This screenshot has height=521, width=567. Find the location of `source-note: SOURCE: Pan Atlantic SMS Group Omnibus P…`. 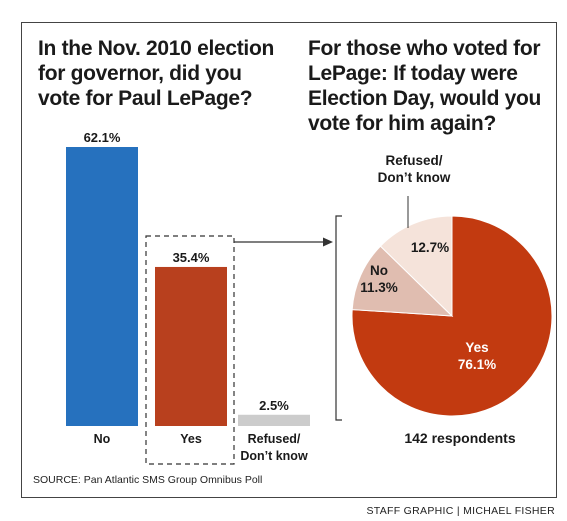

source-note: SOURCE: Pan Atlantic SMS Group Omnibus P… is located at coordinates (148, 480).